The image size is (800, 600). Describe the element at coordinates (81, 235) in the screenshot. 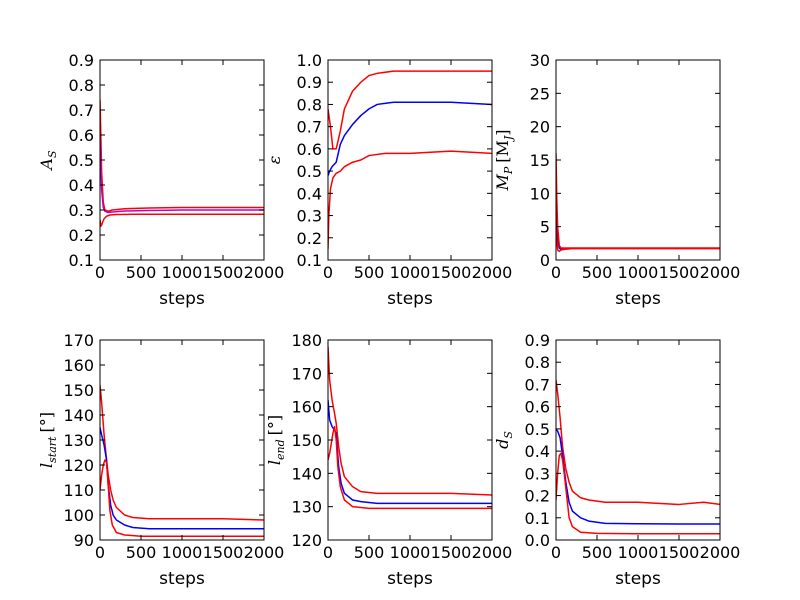

I see `y-tick-label: 0.2` at that location.